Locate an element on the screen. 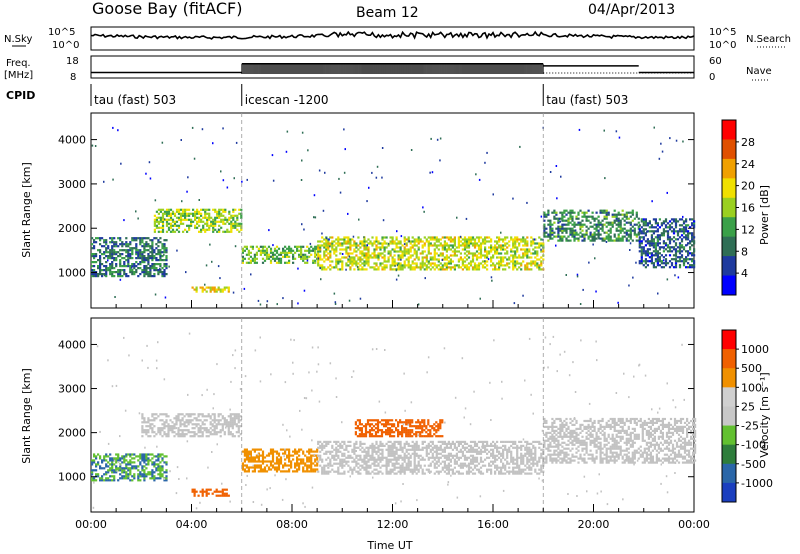 This screenshot has height=554, width=800. cpid-label: CPID is located at coordinates (20, 95).